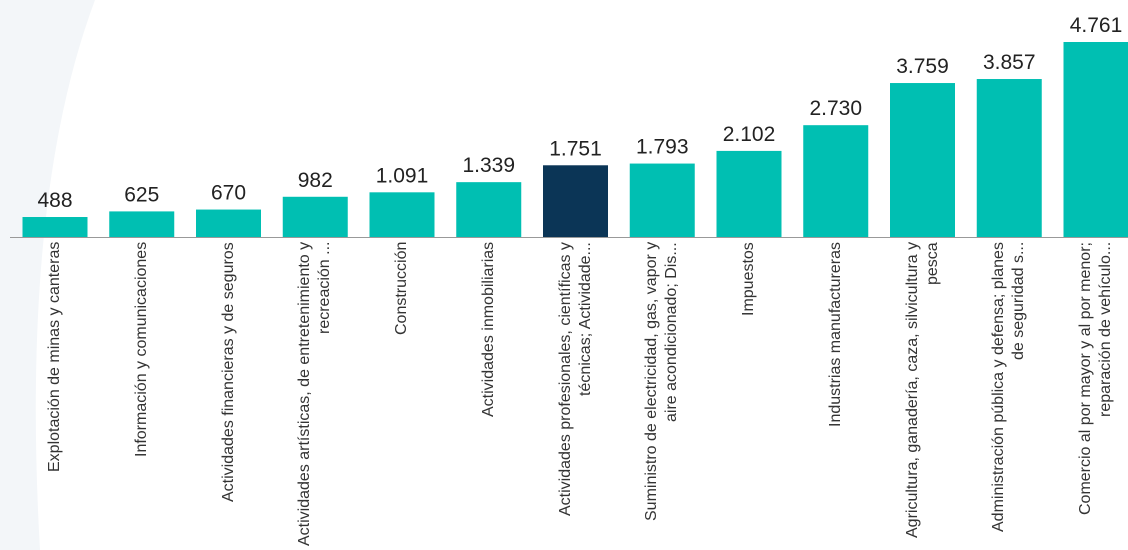  What do you see at coordinates (54, 357) in the screenshot?
I see `x-tick-label: Explotación de minas y canteras` at bounding box center [54, 357].